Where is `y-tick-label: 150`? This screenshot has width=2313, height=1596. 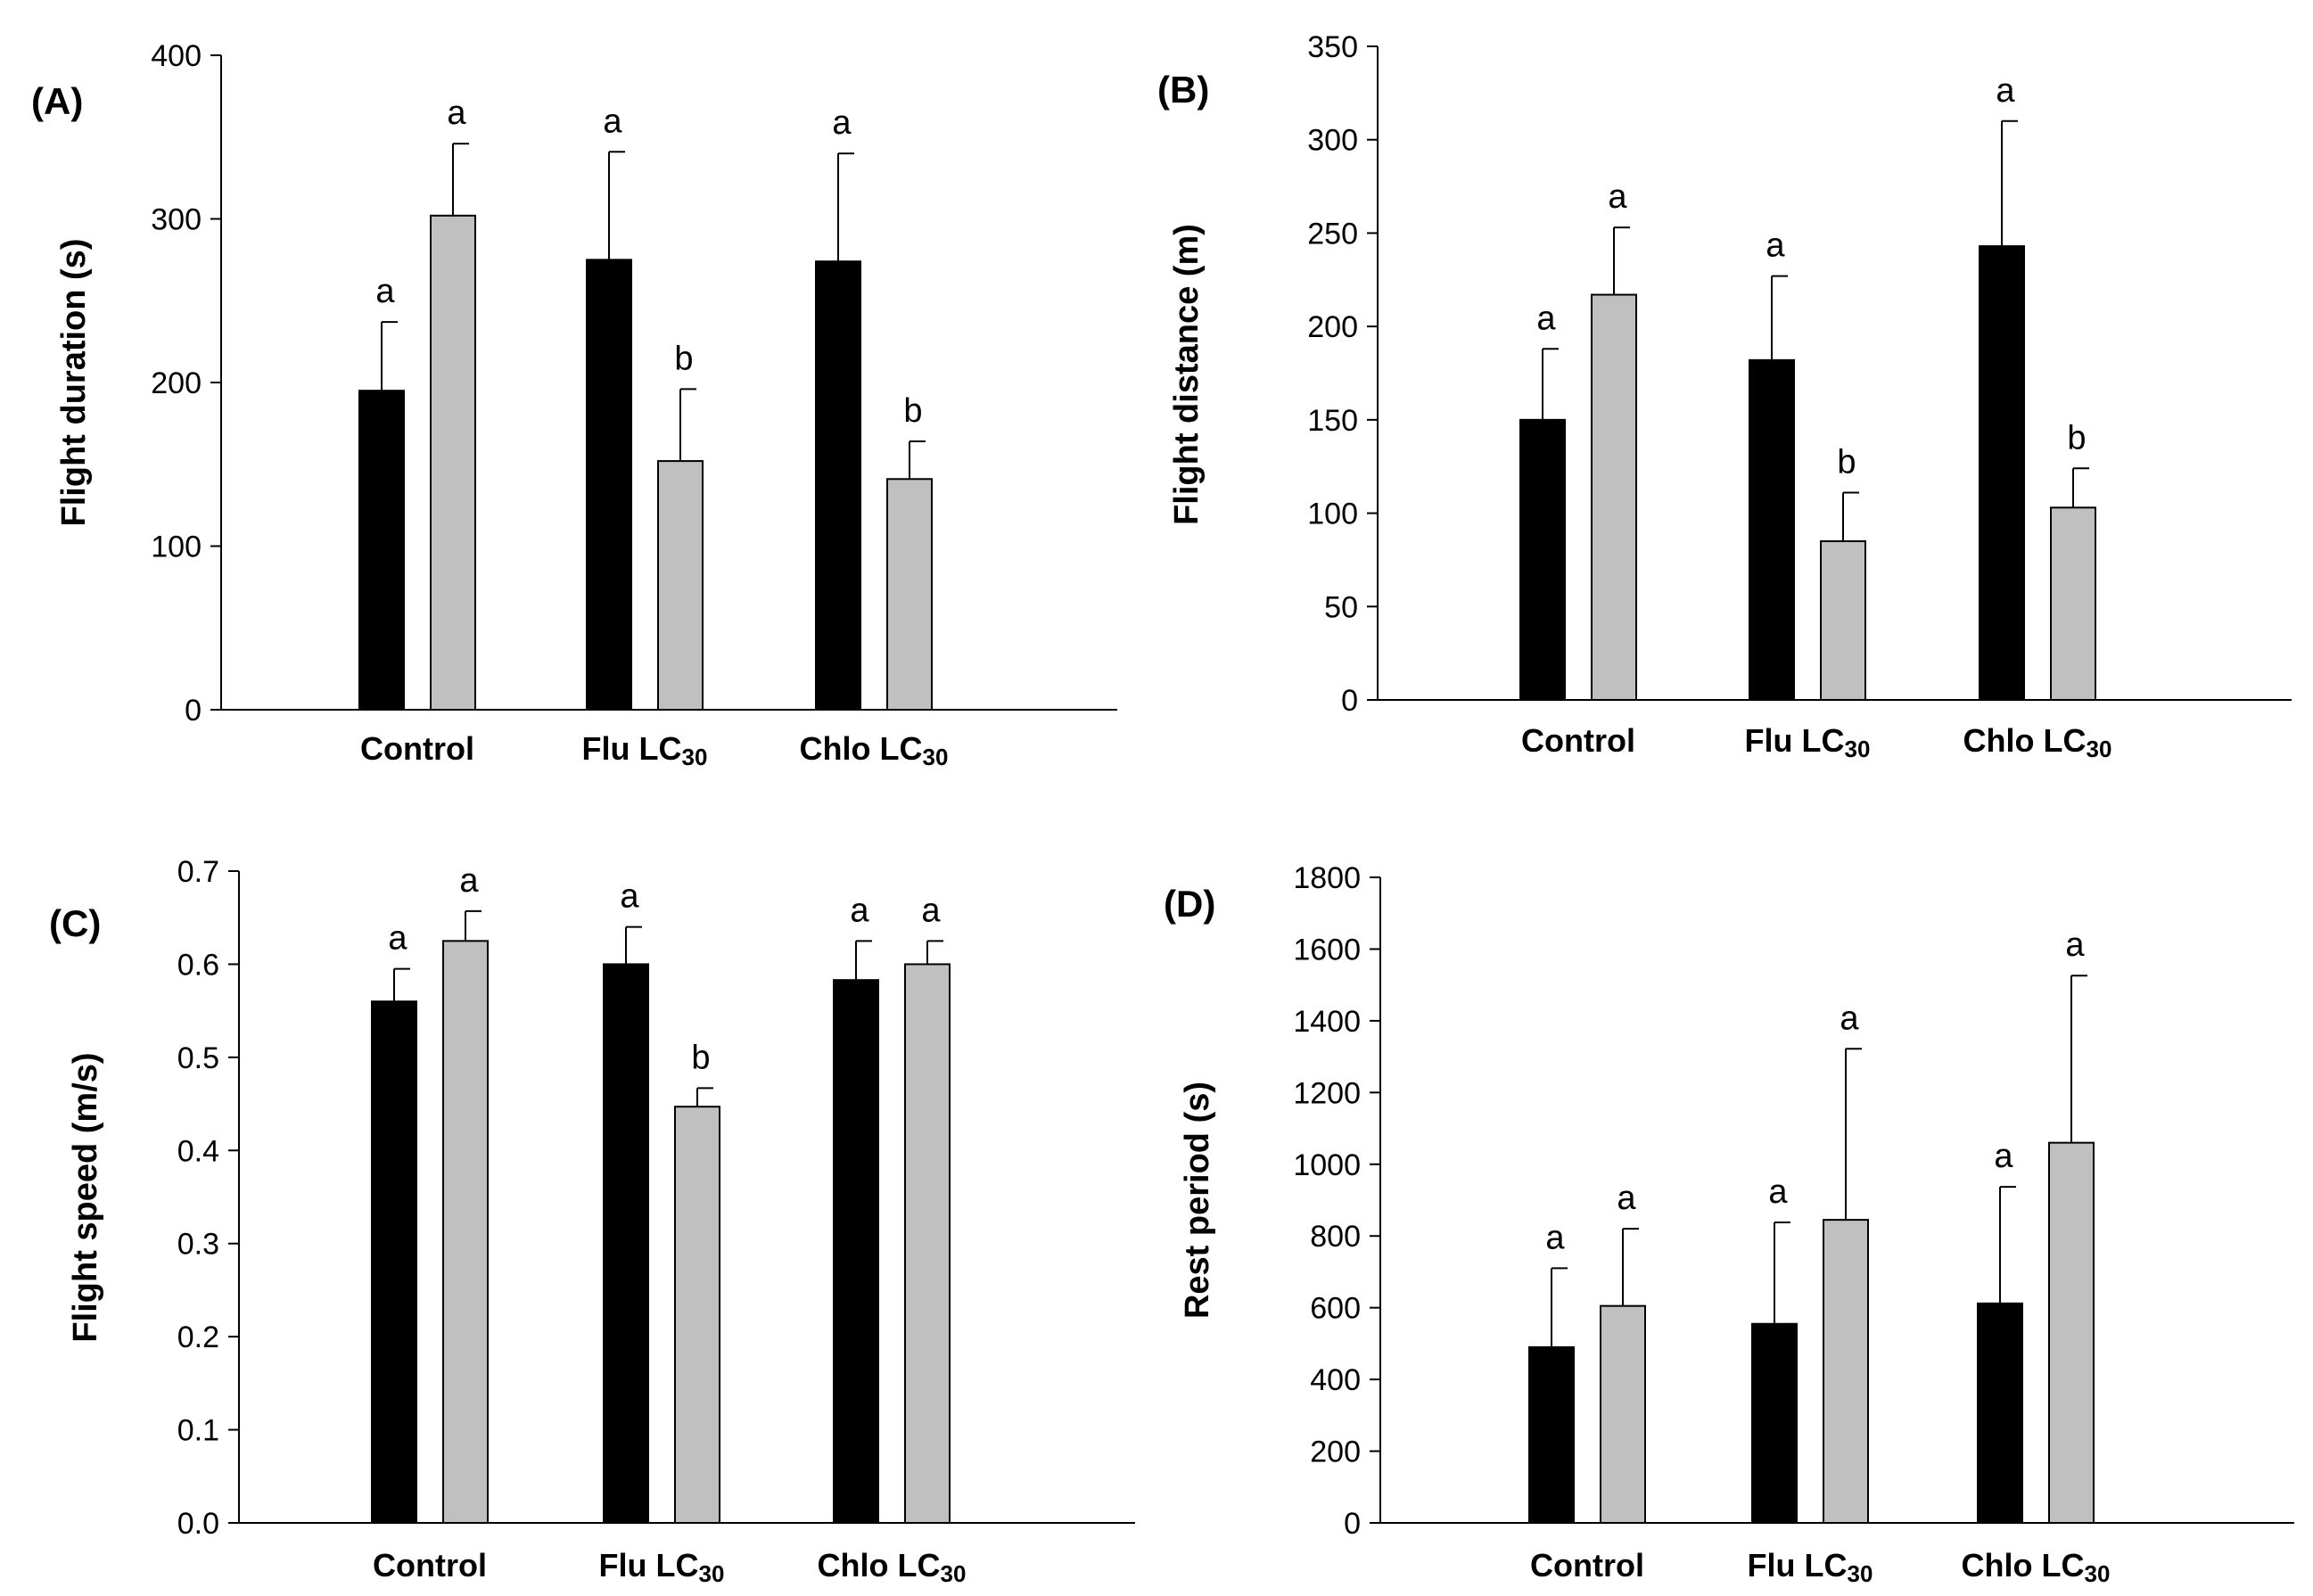
y-tick-label: 150 is located at coordinates (1332, 421).